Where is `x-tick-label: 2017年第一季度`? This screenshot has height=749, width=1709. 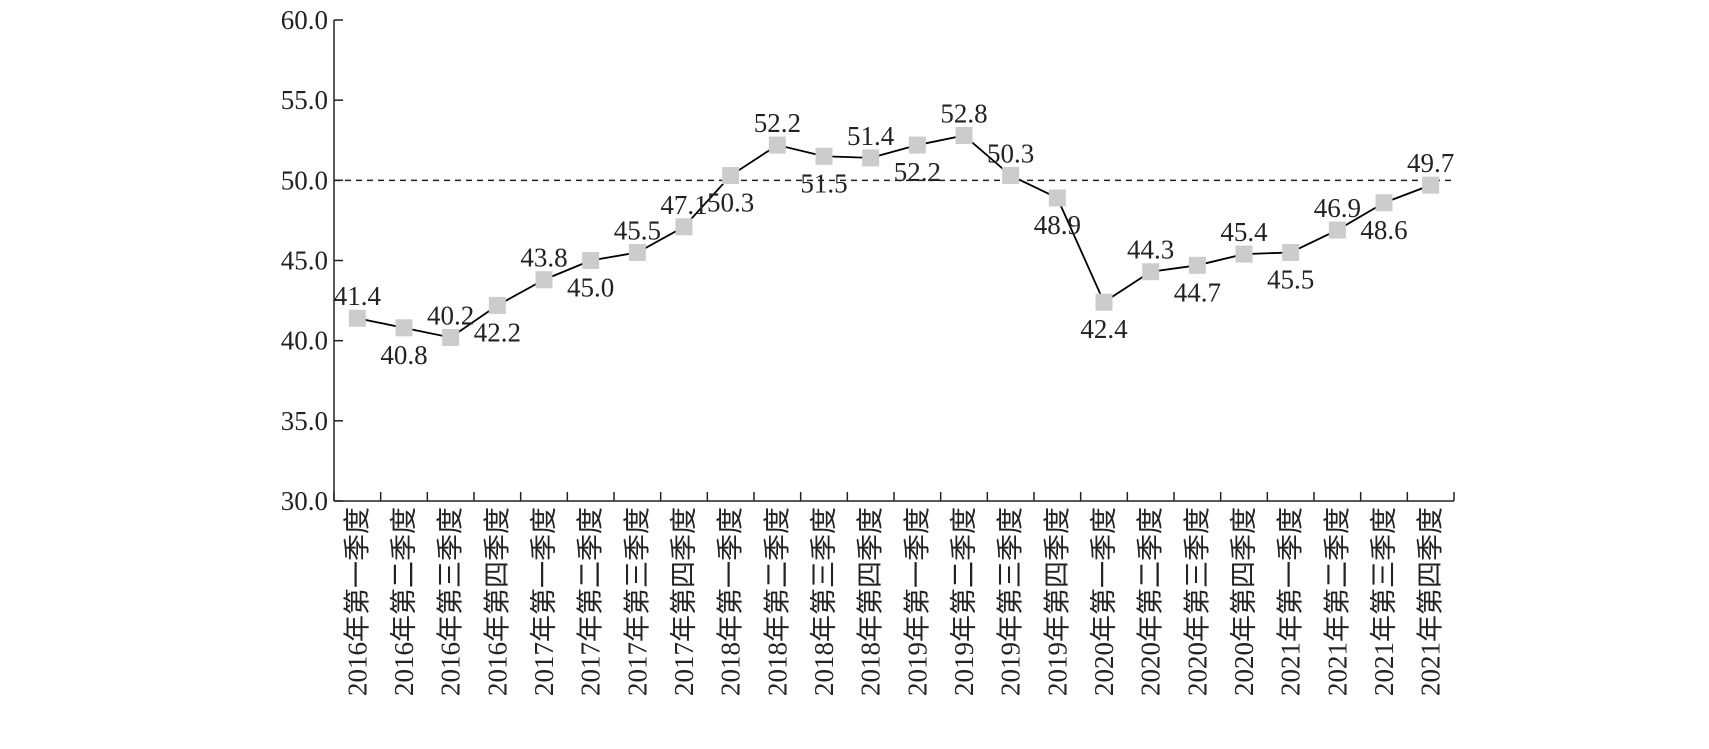 x-tick-label: 2017年第一季度 is located at coordinates (544, 601).